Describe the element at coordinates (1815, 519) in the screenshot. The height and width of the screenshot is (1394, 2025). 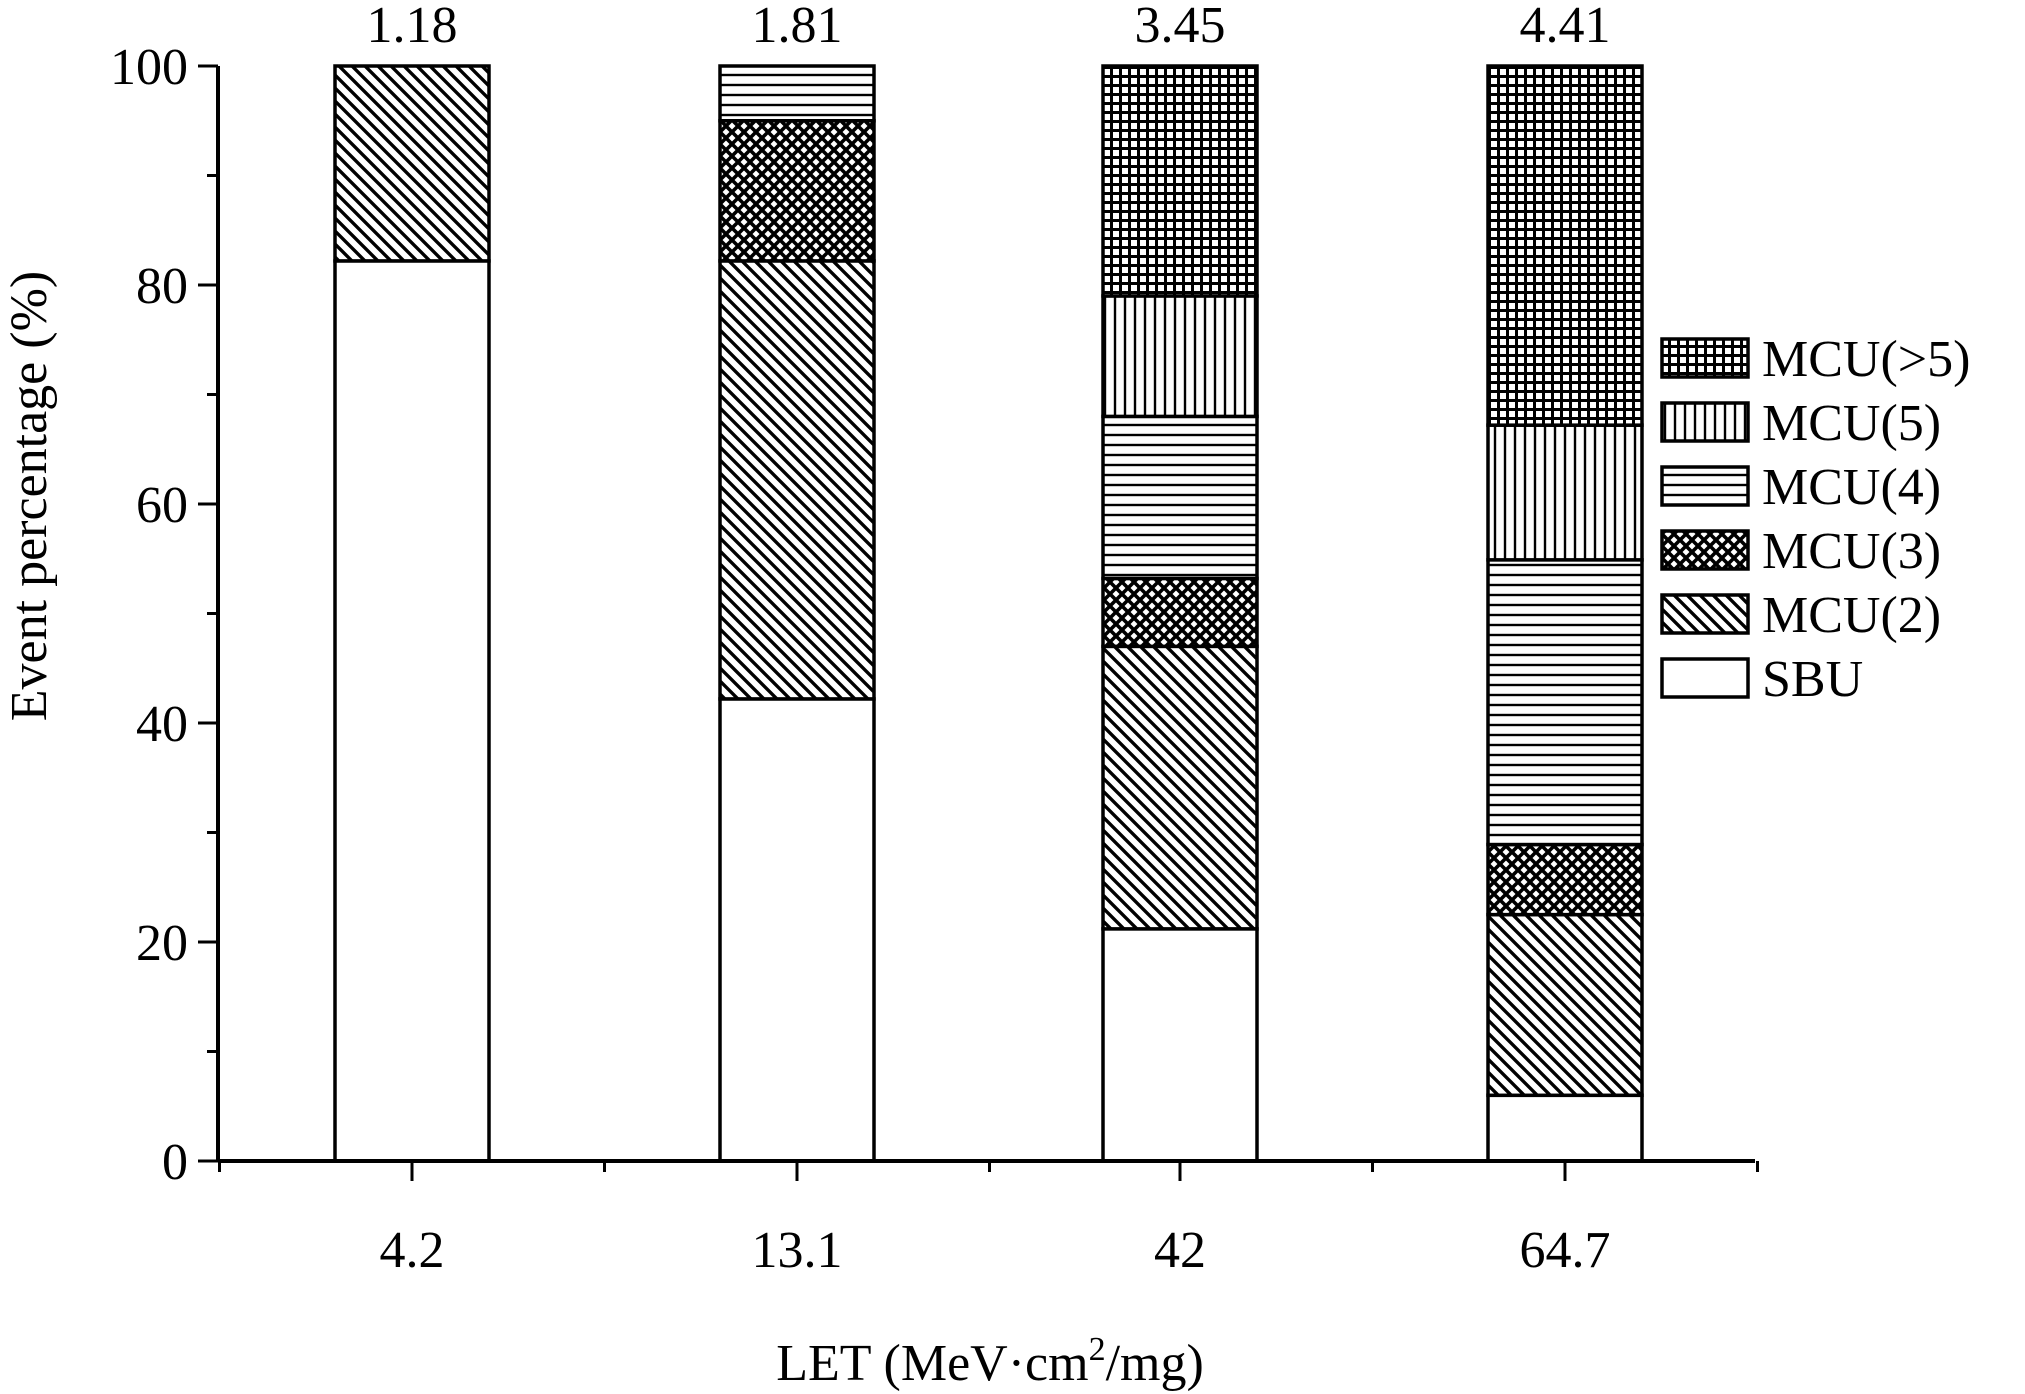
I see `legend: MCU(>5) MCU(5) MCU(4) MCU(3) MCU(2) SBU` at that location.